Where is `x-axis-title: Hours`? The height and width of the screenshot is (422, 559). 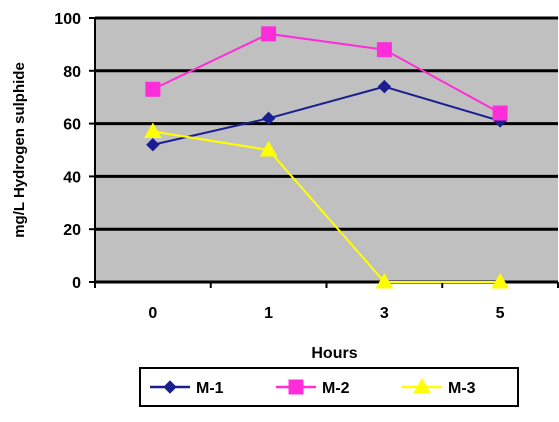 x-axis-title: Hours is located at coordinates (334, 353).